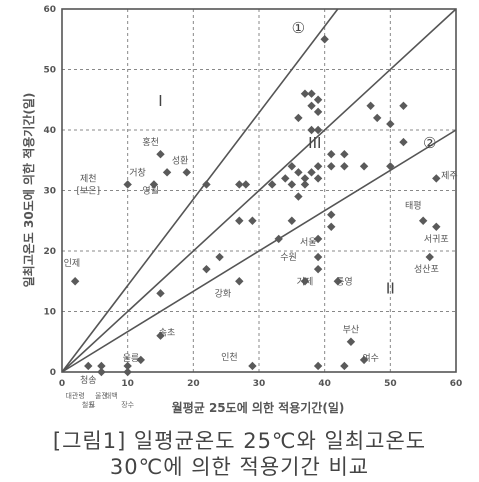 This screenshot has height=482, width=479. I want to click on point-label: 서울, so click(308, 242).